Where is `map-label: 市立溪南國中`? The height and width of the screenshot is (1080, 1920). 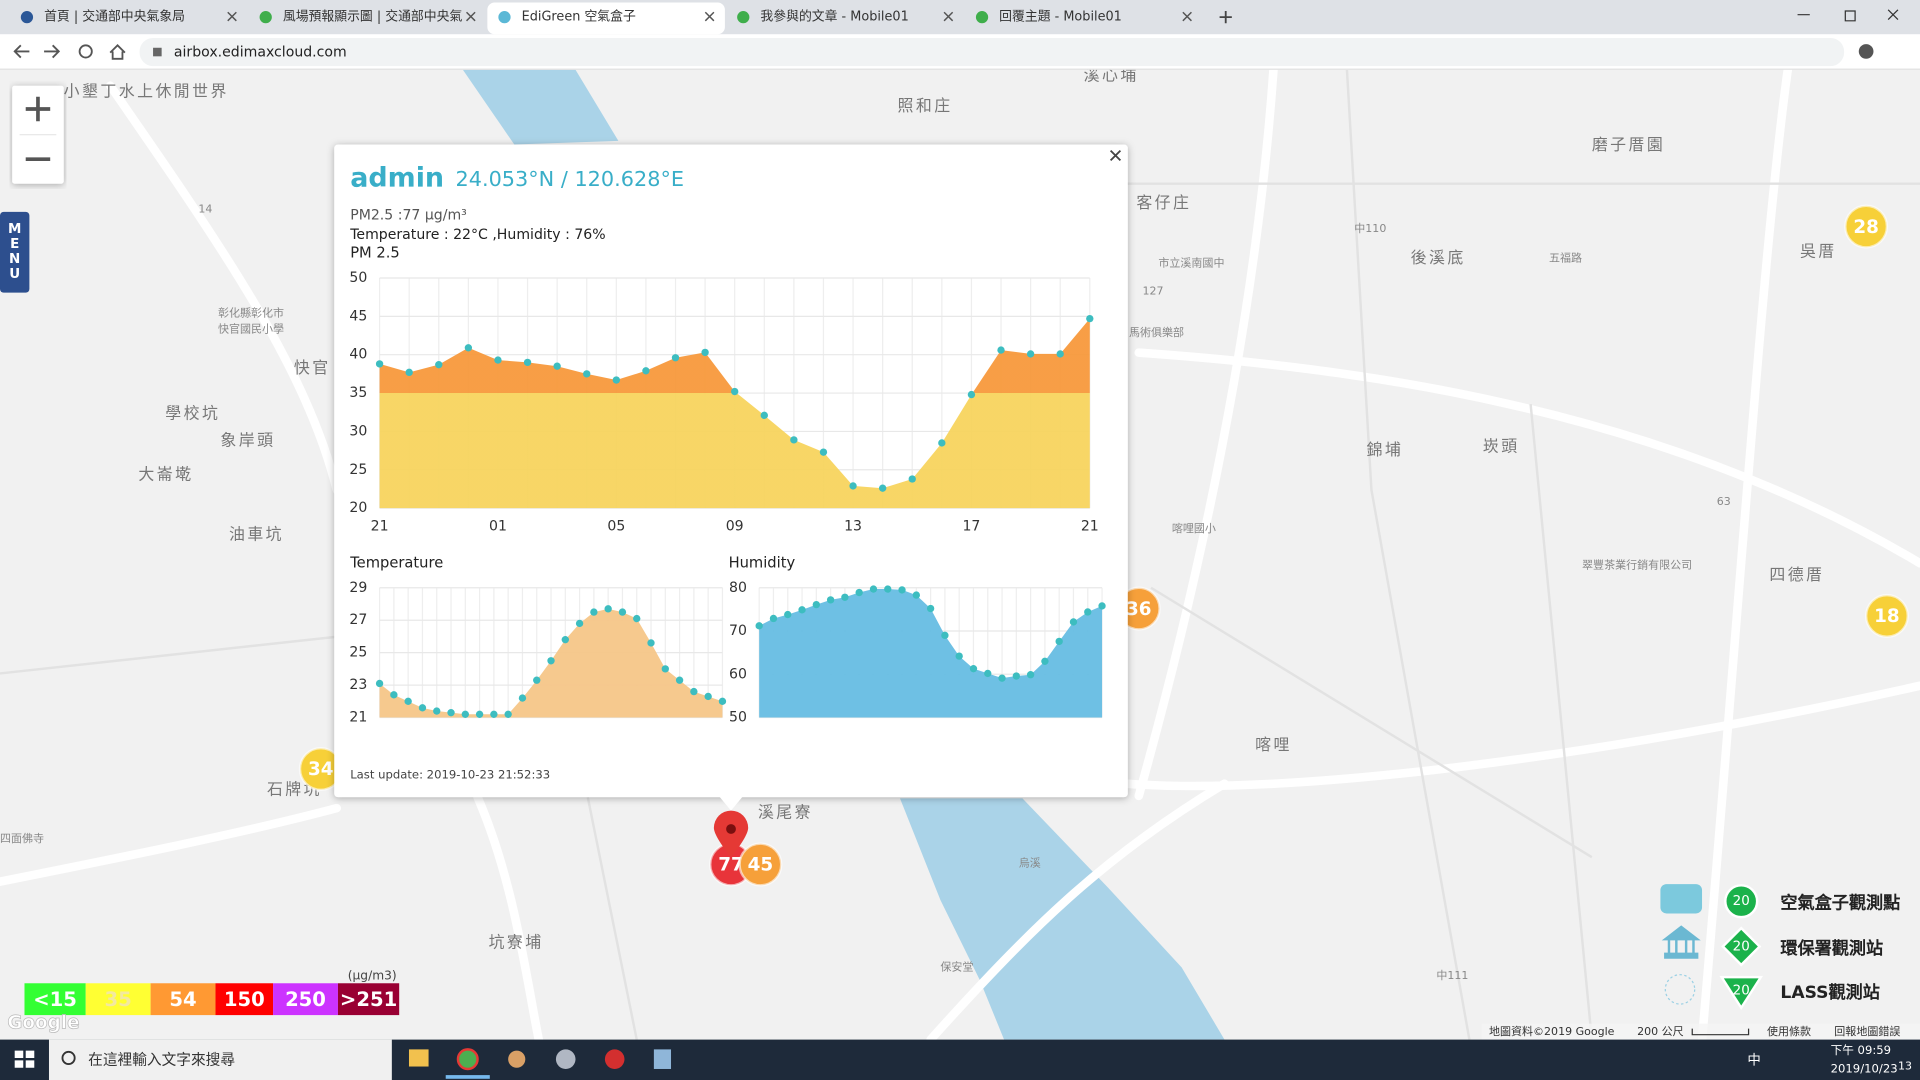
map-label: 市立溪南國中 is located at coordinates (1191, 262).